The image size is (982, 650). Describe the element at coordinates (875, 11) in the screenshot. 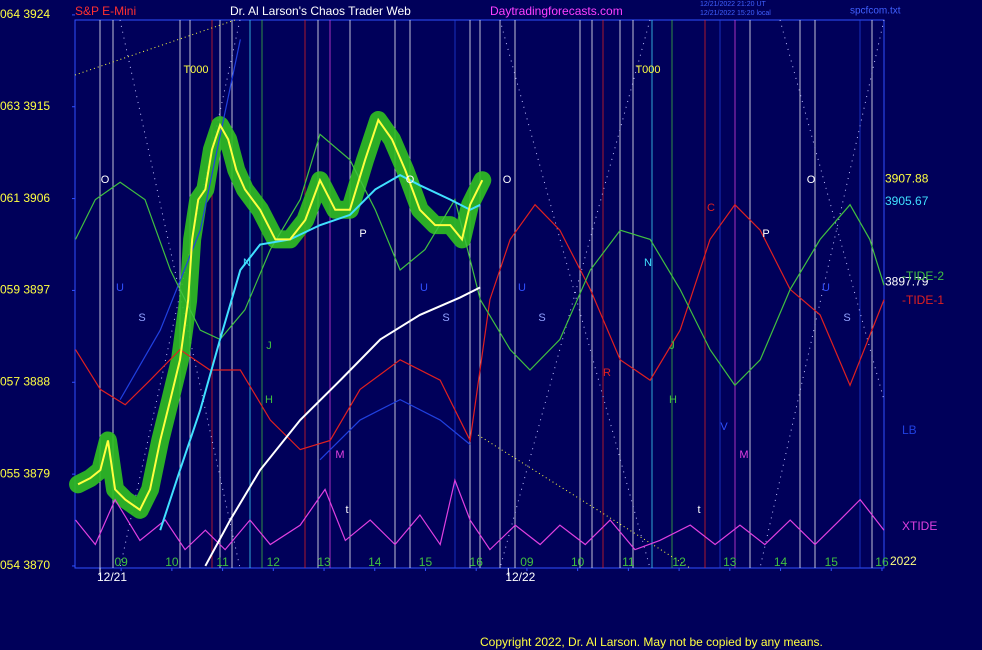

I see `file-name: spcfcom.txt` at that location.